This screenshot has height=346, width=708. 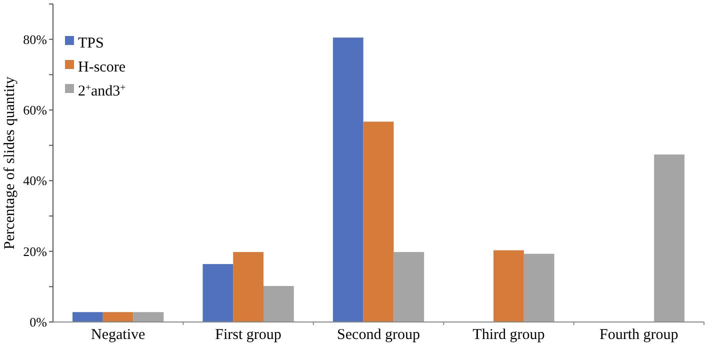 What do you see at coordinates (10, 163) in the screenshot?
I see `y-axis-title: Percentage of slides quantity` at bounding box center [10, 163].